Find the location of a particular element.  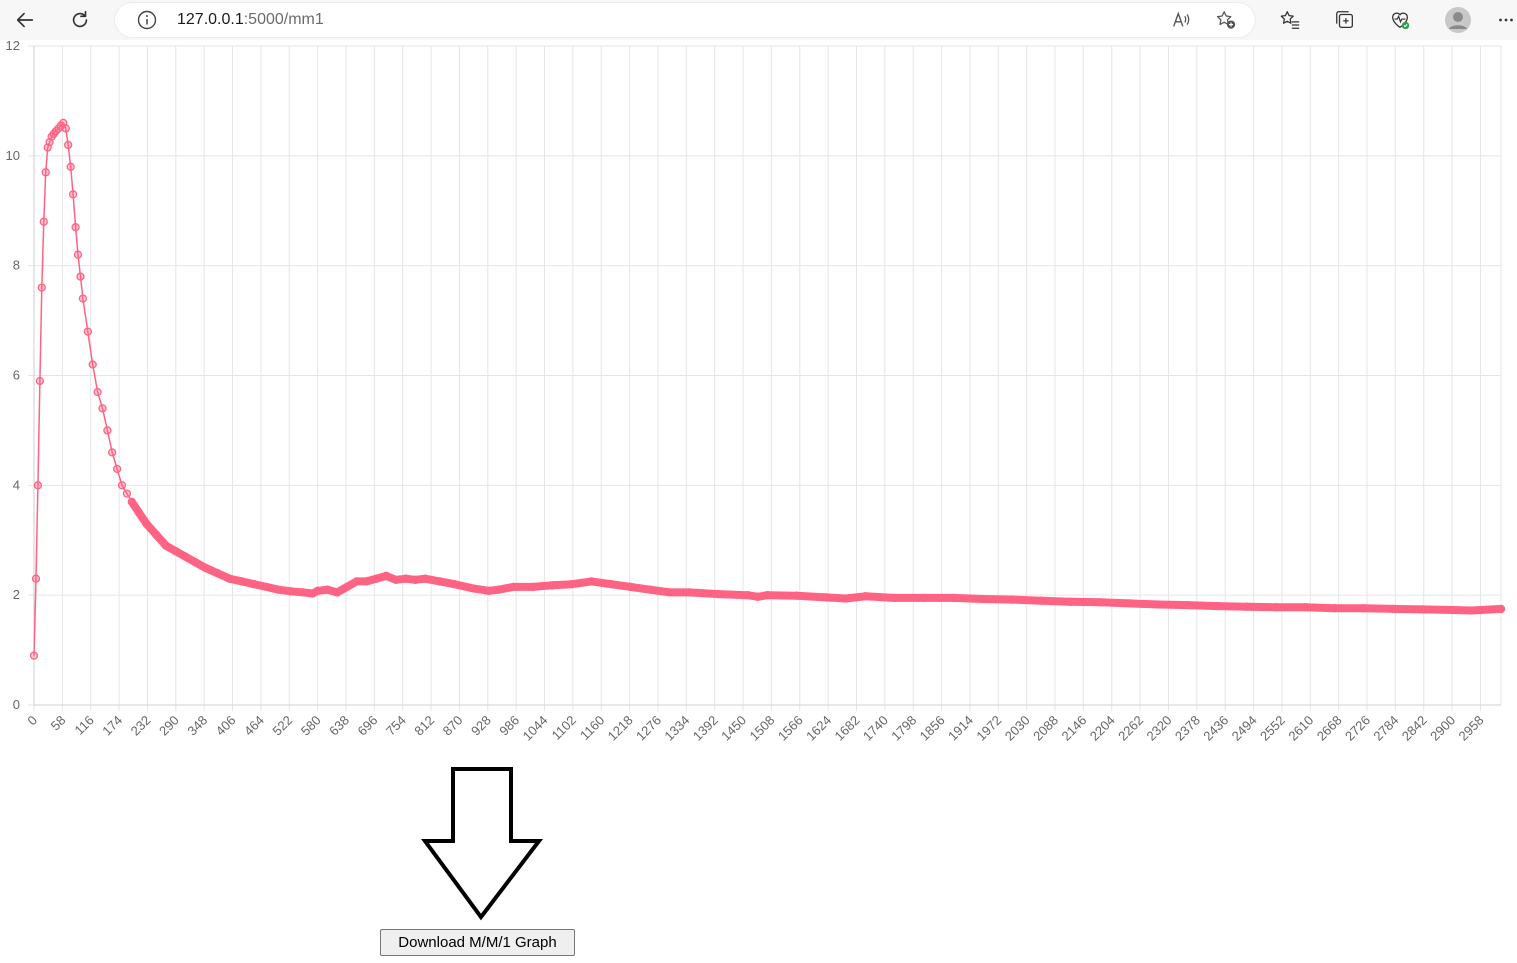

x-tick-label: 1276 is located at coordinates (648, 728).